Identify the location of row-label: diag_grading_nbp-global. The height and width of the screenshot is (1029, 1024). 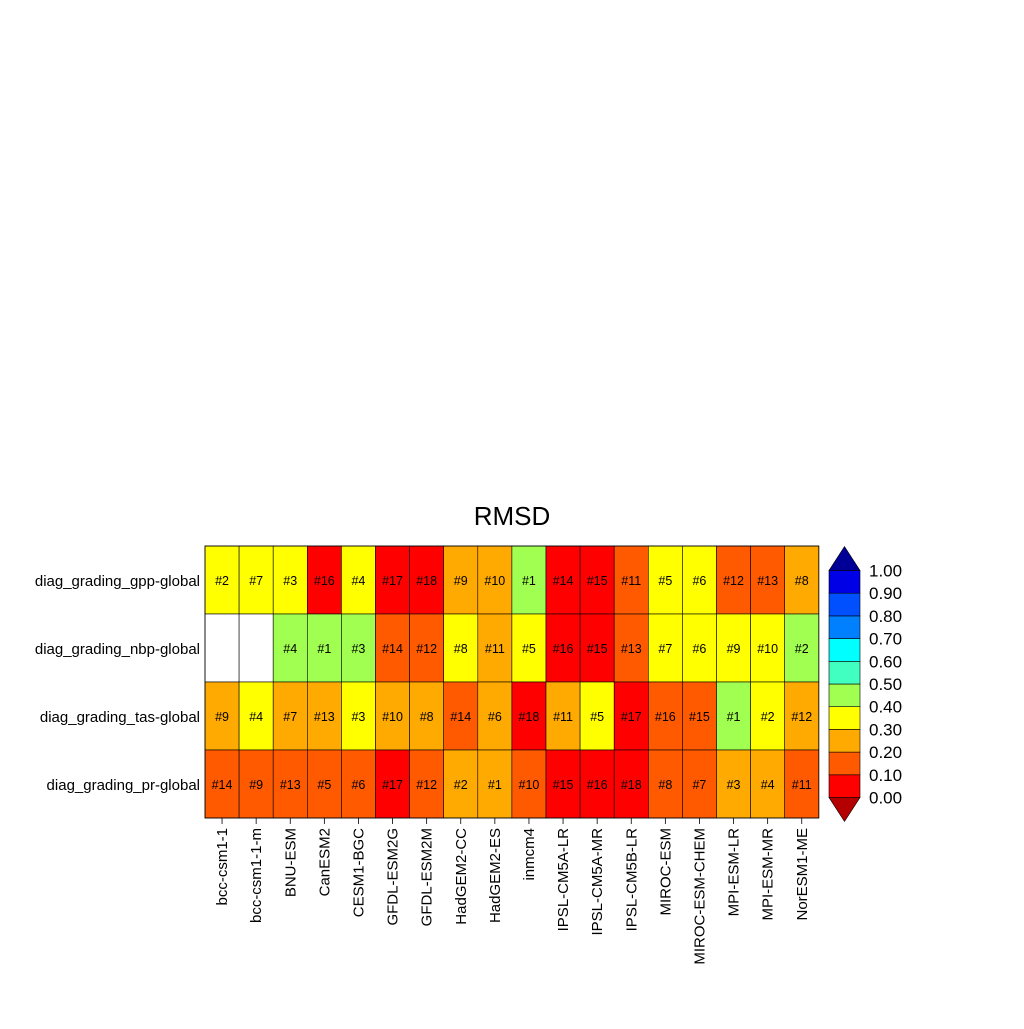
(117, 649).